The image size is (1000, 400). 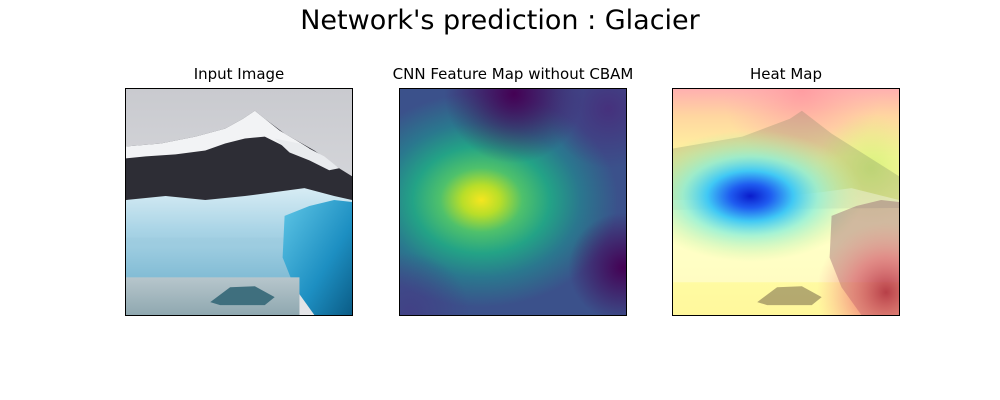 I want to click on input-image, so click(x=239, y=202).